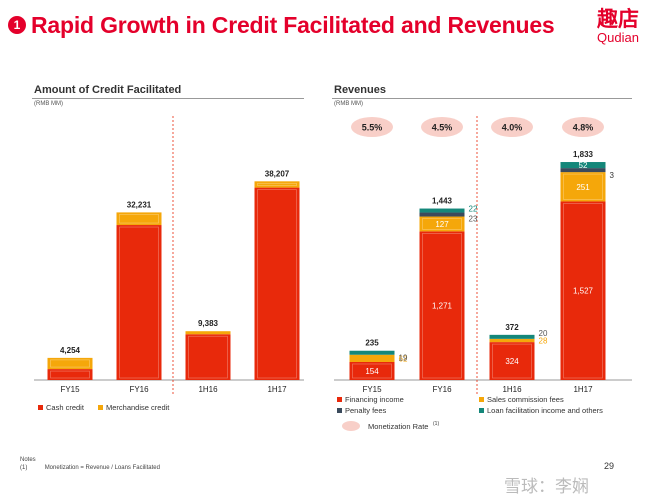 This screenshot has width=660, height=502. I want to click on revenue-tick-label-1H16: 1H16, so click(512, 389).